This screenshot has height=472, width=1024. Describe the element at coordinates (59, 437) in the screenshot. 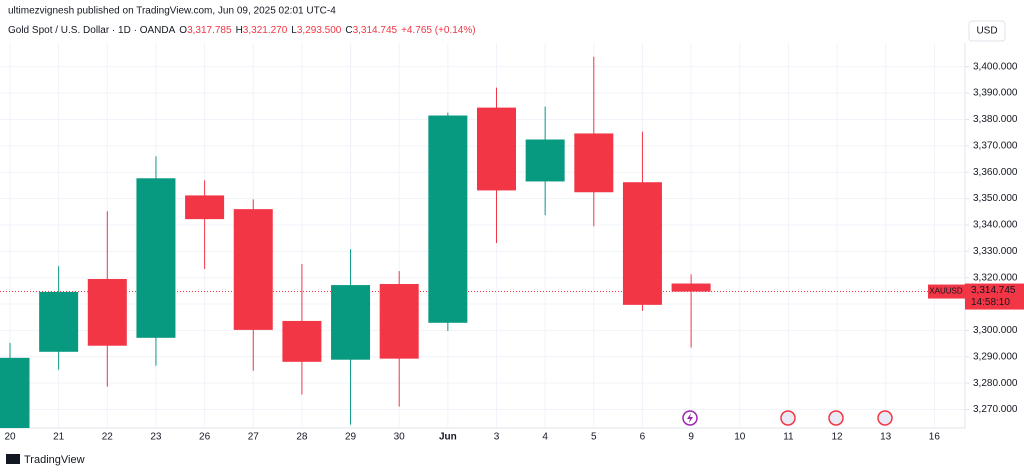

I see `x-tick-label: 21` at that location.